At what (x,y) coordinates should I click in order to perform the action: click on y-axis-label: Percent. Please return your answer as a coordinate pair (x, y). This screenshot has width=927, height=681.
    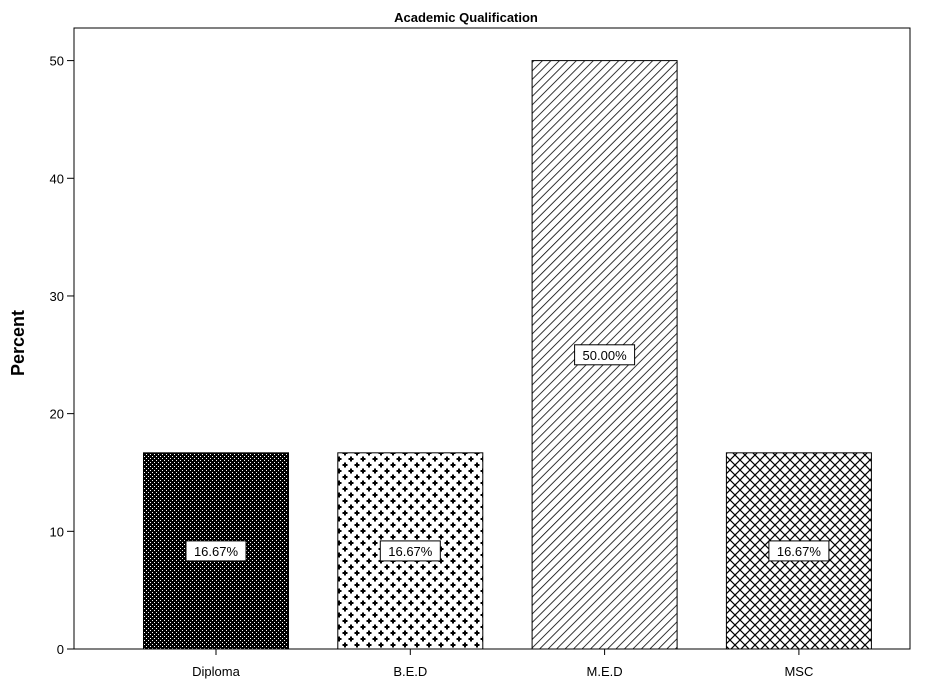
    Looking at the image, I should click on (18, 343).